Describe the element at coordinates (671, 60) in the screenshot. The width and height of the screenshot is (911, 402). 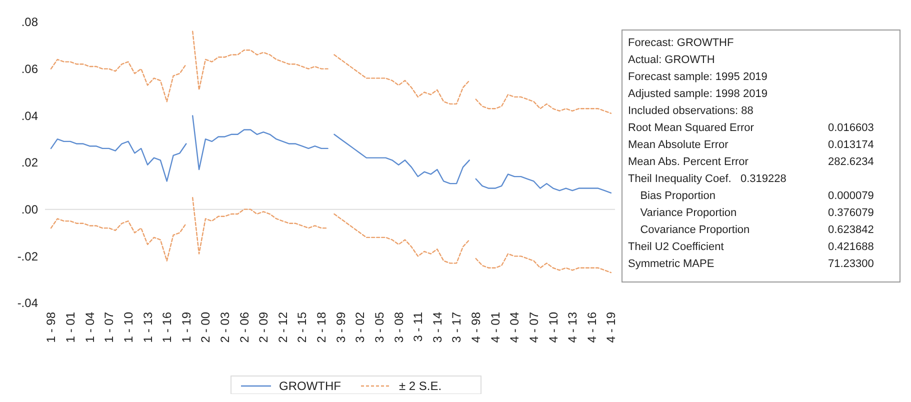
I see `text: Actual: GROWTH` at that location.